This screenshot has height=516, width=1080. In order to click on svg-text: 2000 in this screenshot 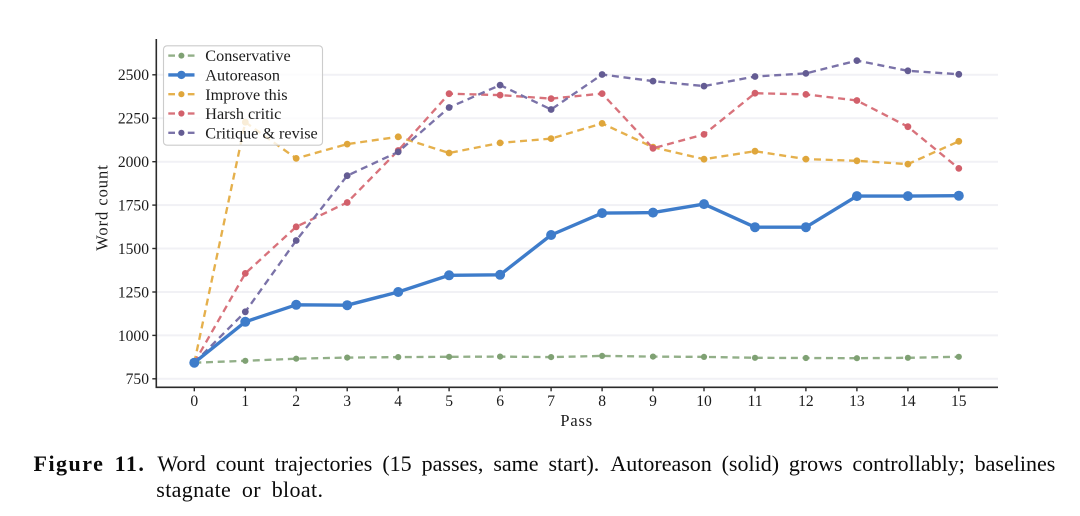, I will do `click(133, 162)`.